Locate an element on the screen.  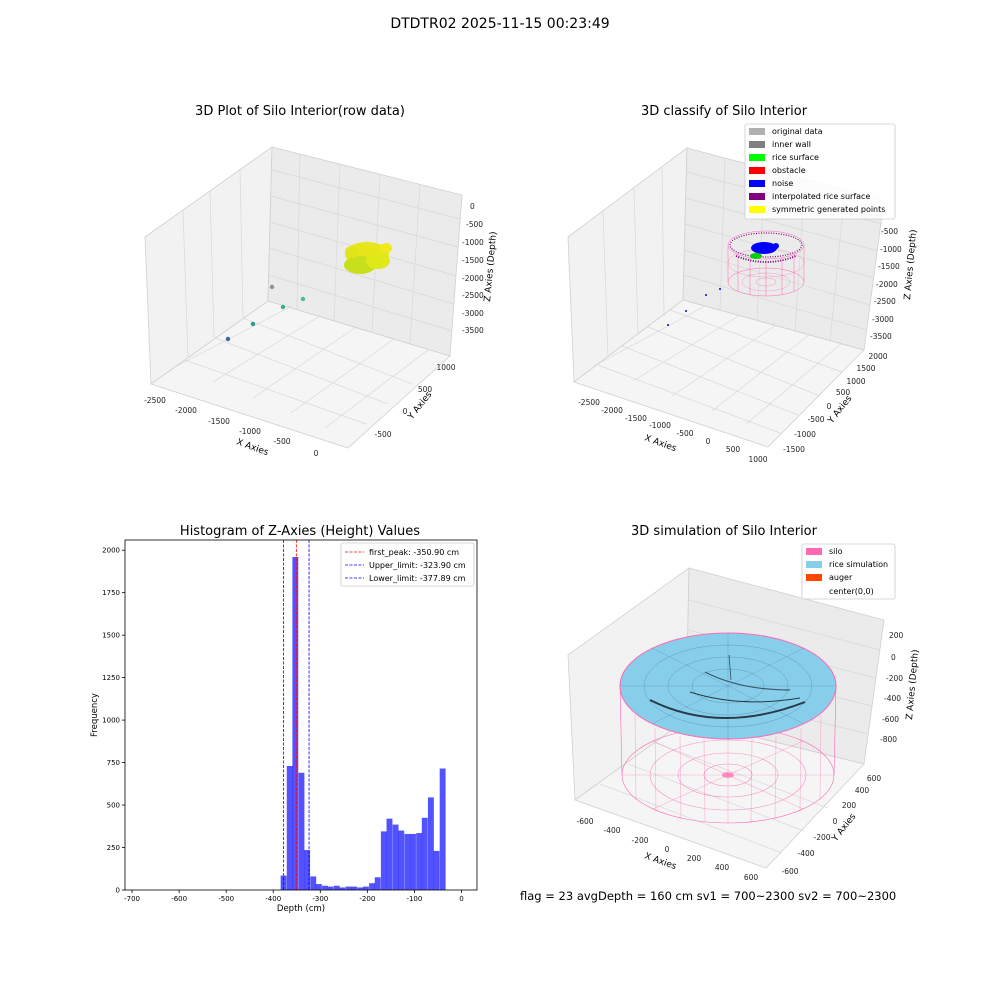
simulation-y-tick: -400 is located at coordinates (805, 853).